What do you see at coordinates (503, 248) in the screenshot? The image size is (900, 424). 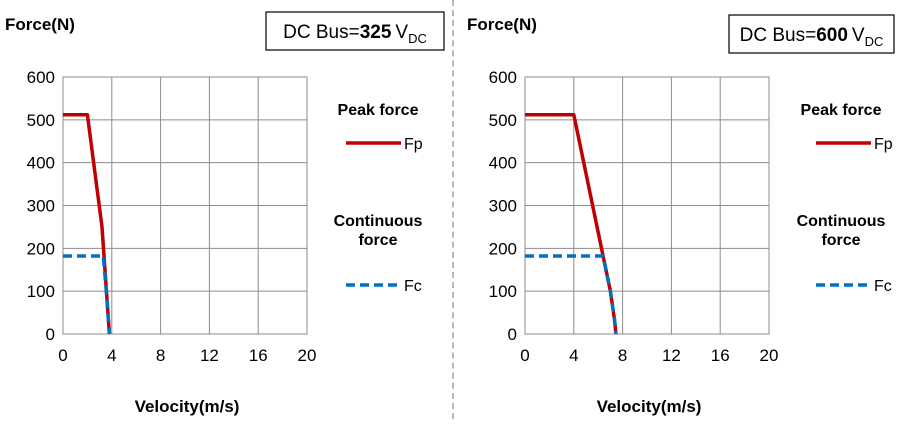 I see `chart-2-y-tick-label: 200` at bounding box center [503, 248].